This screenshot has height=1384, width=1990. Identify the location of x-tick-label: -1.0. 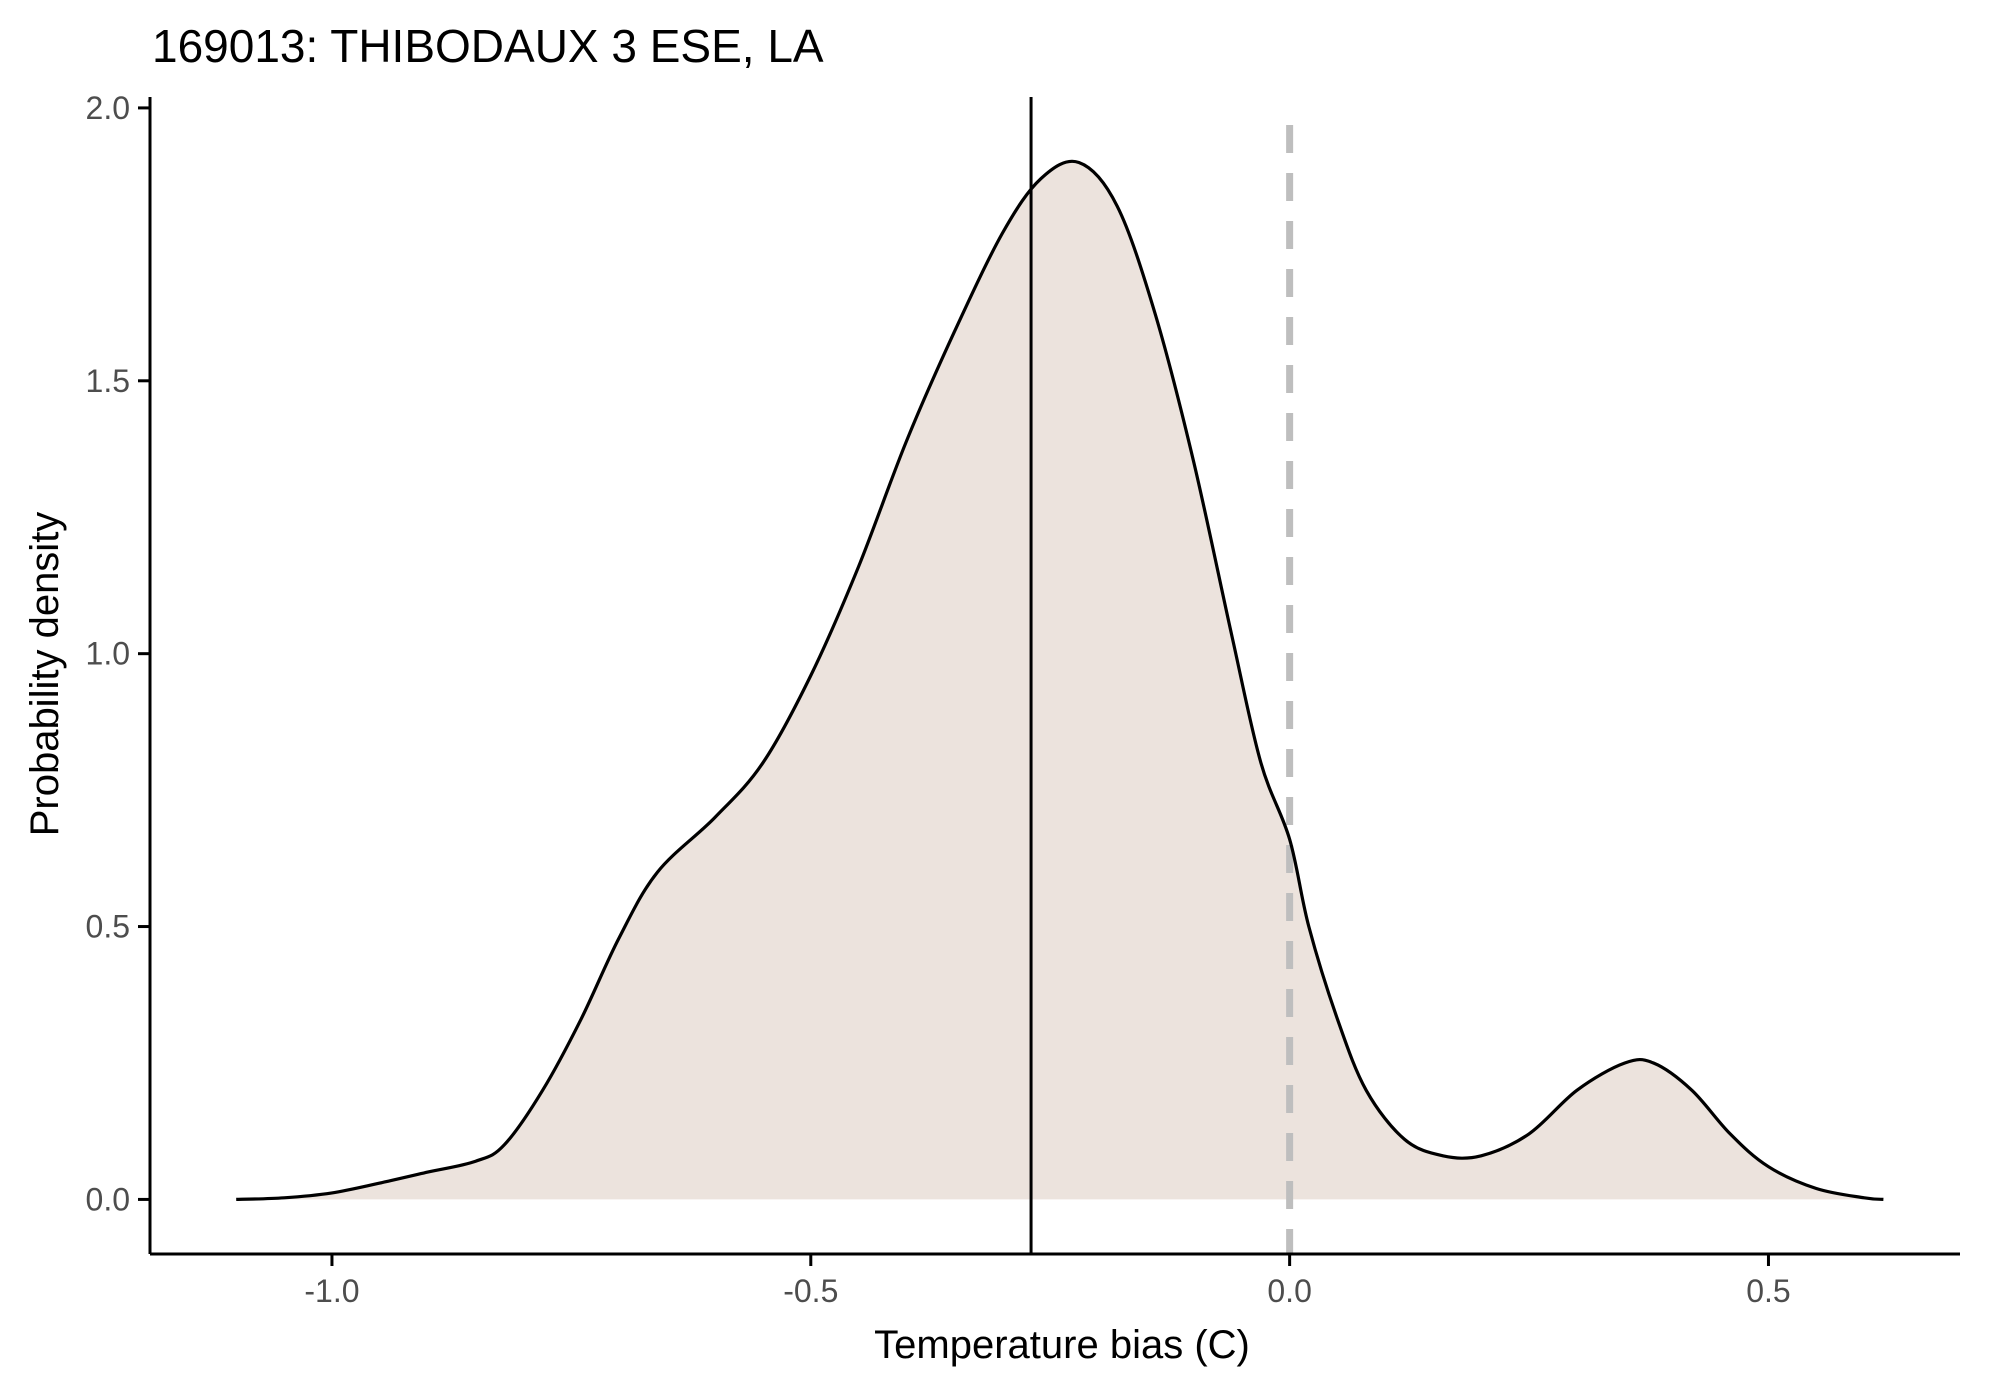
(331, 1291).